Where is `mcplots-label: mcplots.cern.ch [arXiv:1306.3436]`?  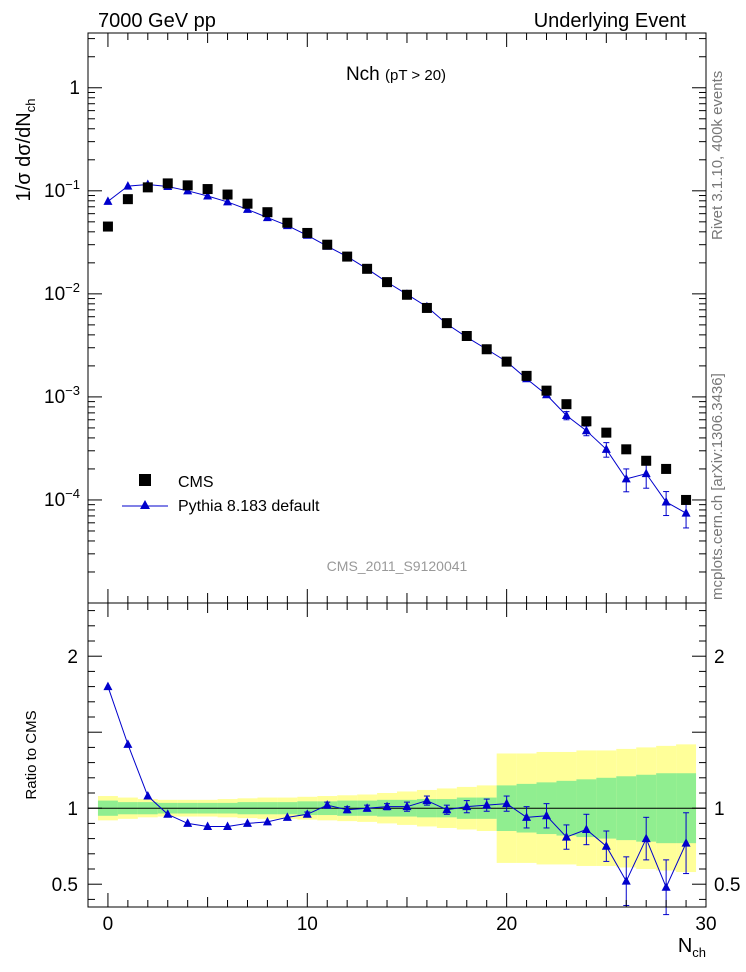
mcplots-label: mcplots.cern.ch [arXiv:1306.3436] is located at coordinates (717, 486).